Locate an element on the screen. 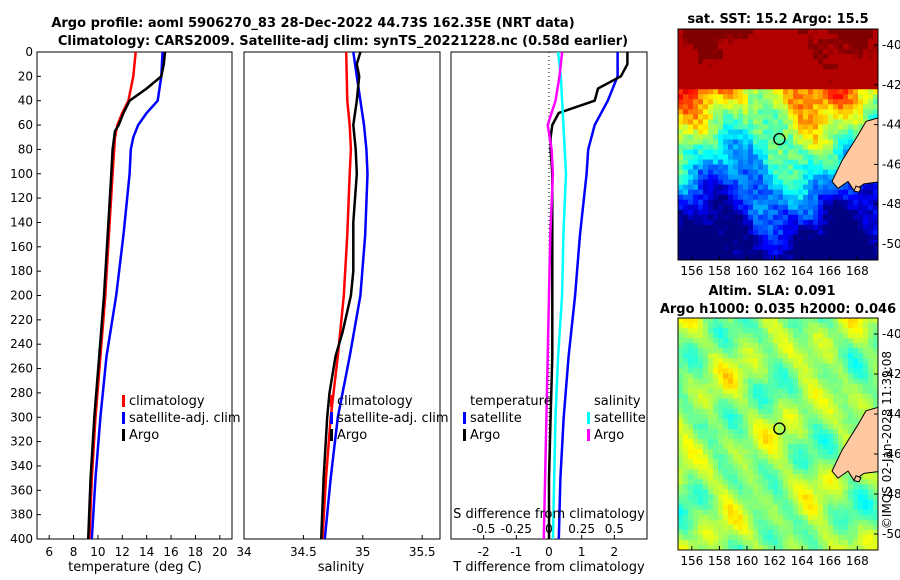  x-tick-label: -2 is located at coordinates (484, 552).